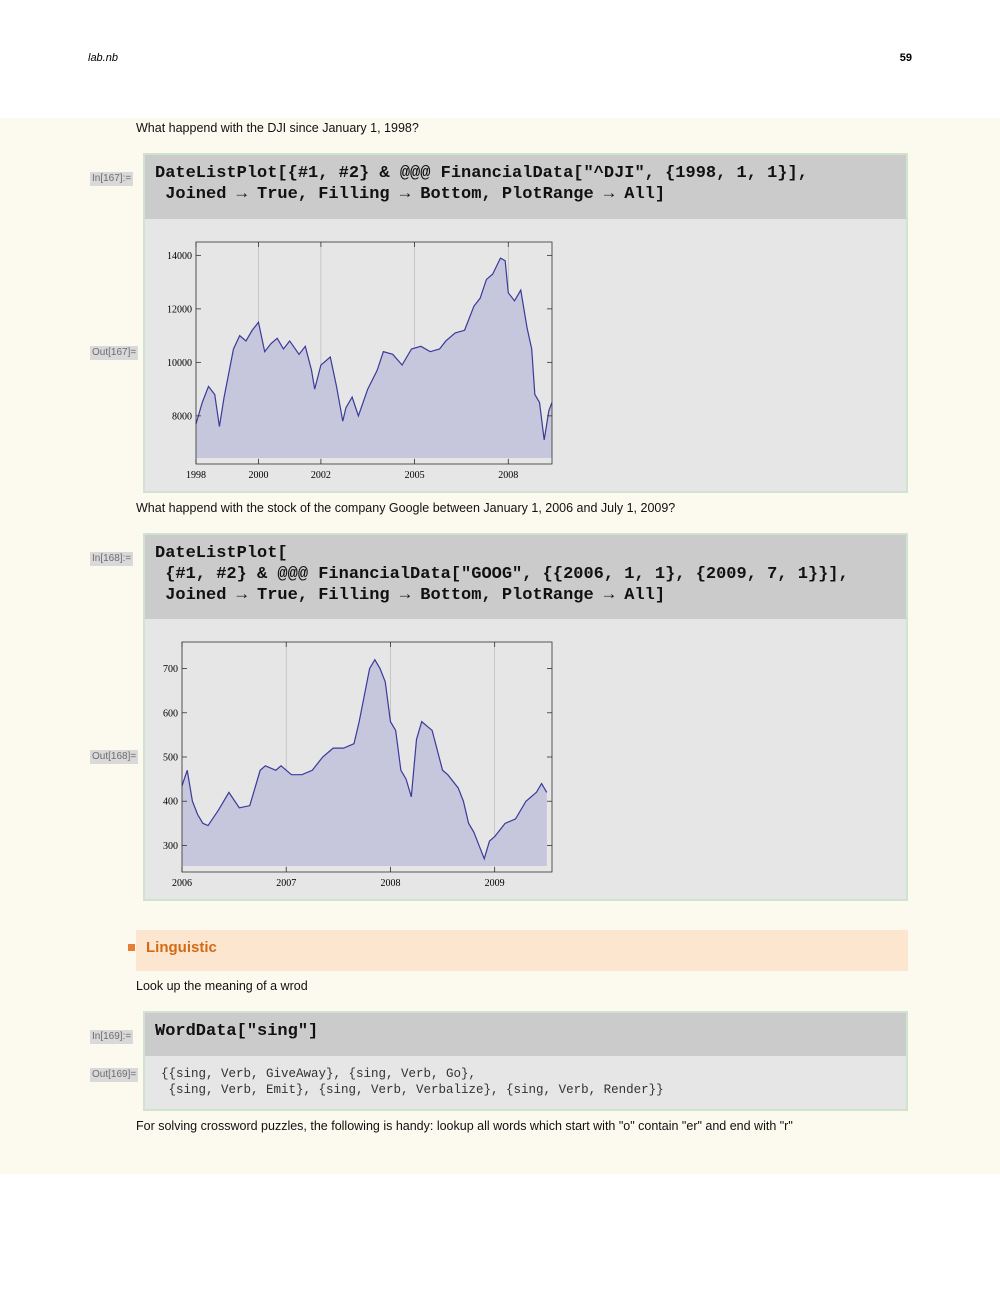 The width and height of the screenshot is (1000, 1292). I want to click on y-tick-label: 10000, so click(179, 363).